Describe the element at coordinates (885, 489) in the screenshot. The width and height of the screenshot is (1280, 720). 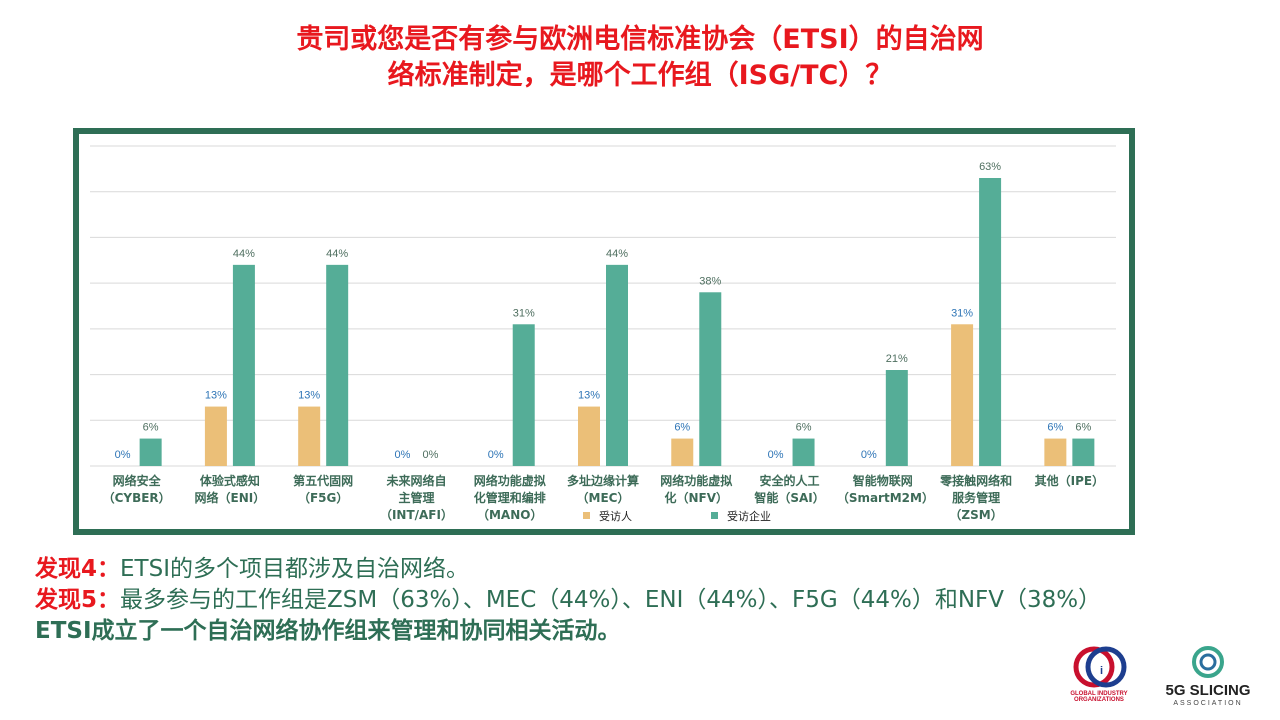
I see `x-tick-label: 智能物联网 （SmartM2M）` at that location.